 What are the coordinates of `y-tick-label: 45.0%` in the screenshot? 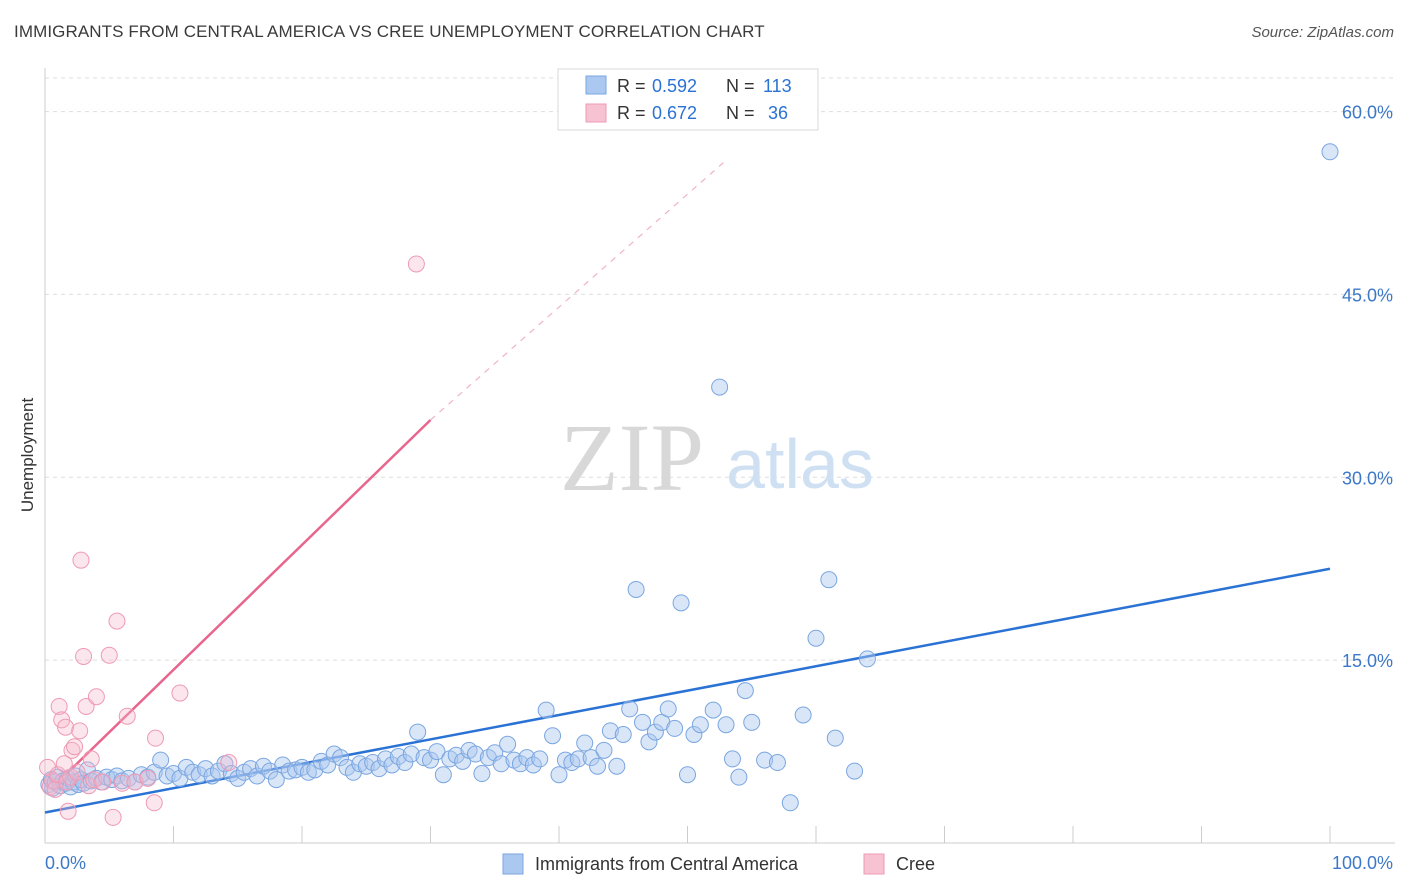 It's located at (1367, 295).